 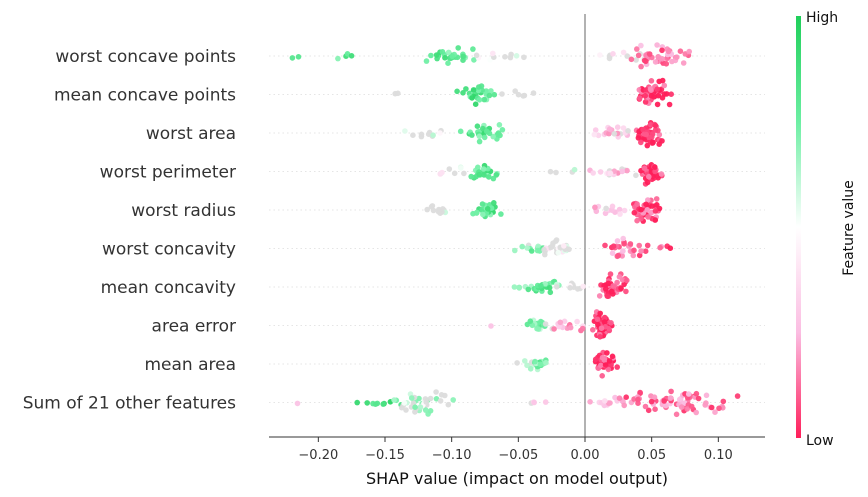 What do you see at coordinates (129, 404) in the screenshot?
I see `feature-label: Sum of 21 other features` at bounding box center [129, 404].